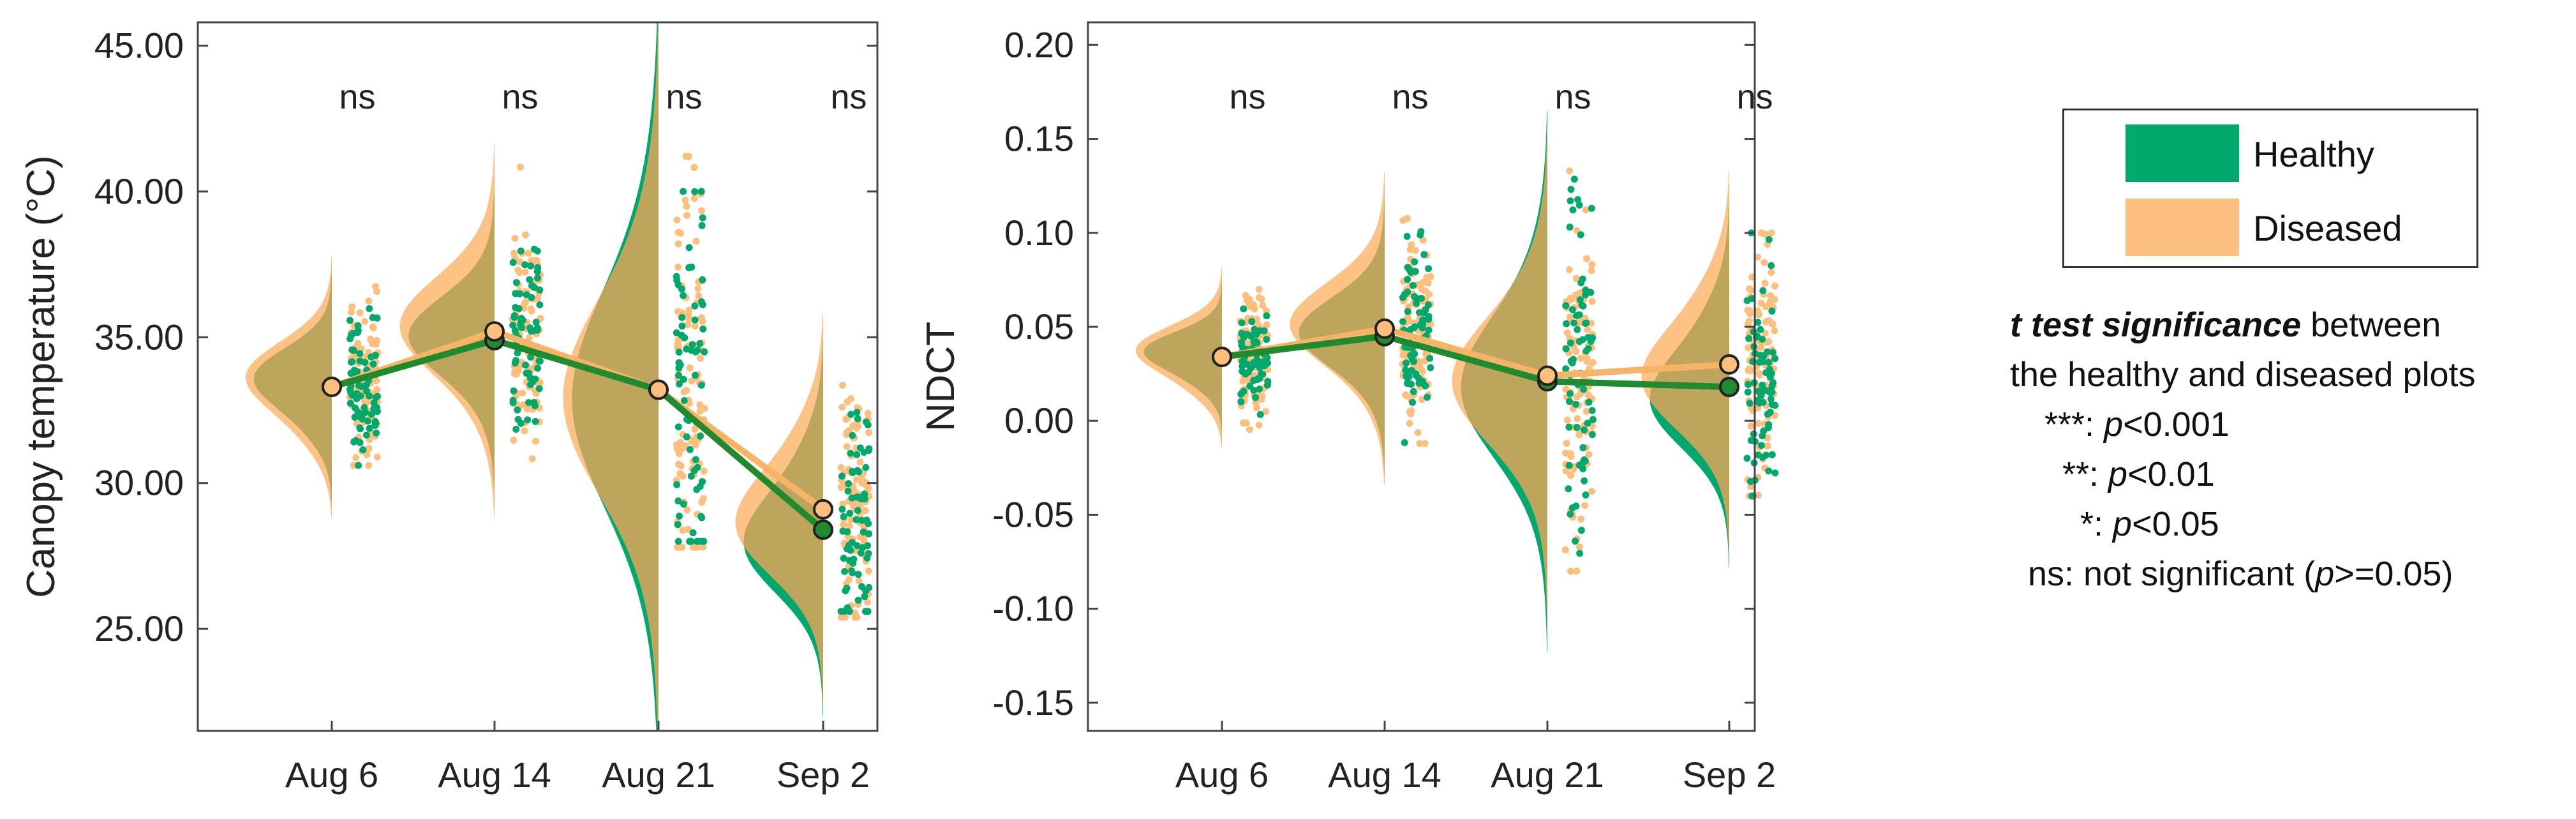  Describe the element at coordinates (1475, 352) in the screenshot. I see `mean-line-diseased` at that location.